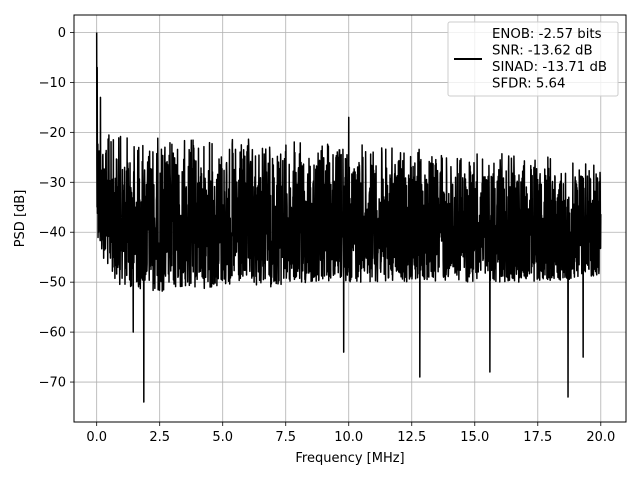  Describe the element at coordinates (285, 437) in the screenshot. I see `x-tick-label: 7.5` at that location.